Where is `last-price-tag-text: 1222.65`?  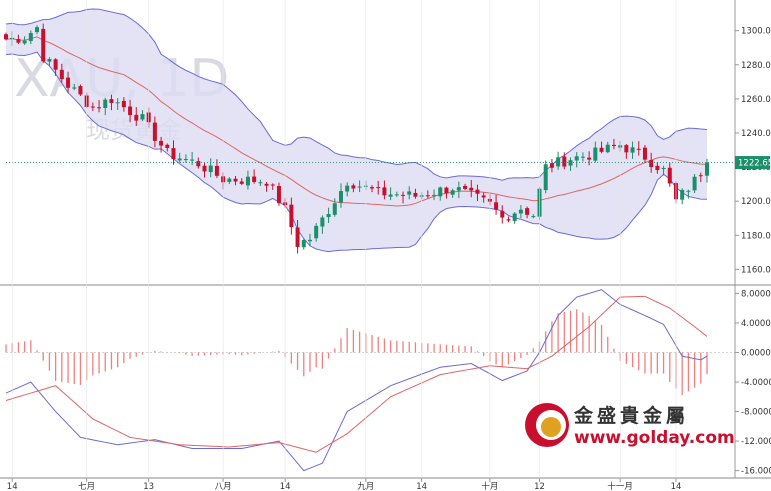
last-price-tag-text: 1222.65 is located at coordinates (754, 164).